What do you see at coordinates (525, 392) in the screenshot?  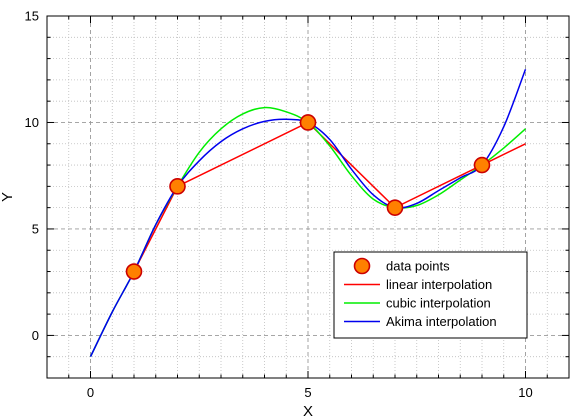 I see `x-tick-label: 10` at bounding box center [525, 392].